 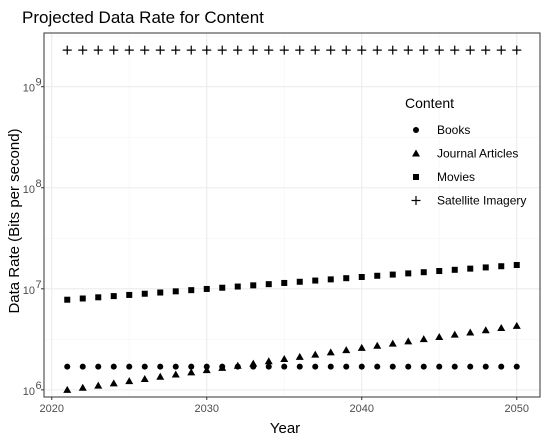 I want to click on x-tick-label: 2020, so click(x=52, y=409).